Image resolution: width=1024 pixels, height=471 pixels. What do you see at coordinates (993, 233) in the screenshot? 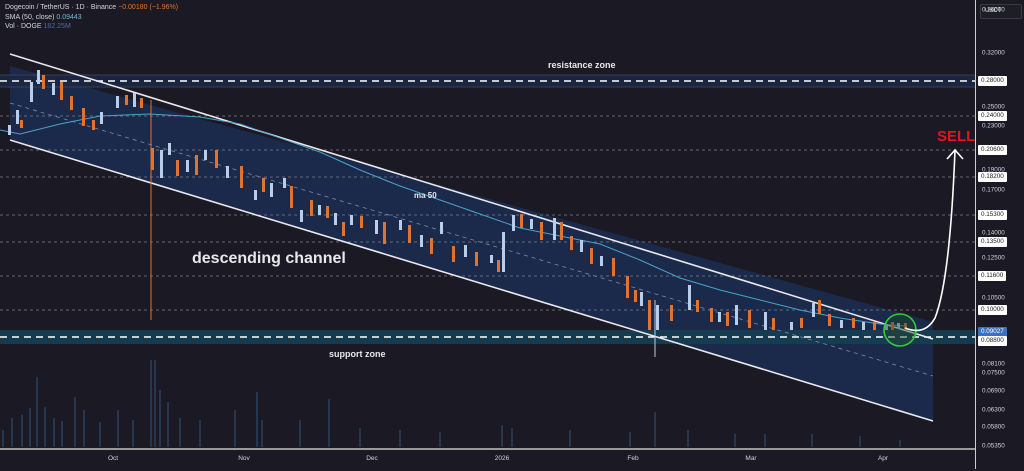
I see `price-tick: 0.14000` at bounding box center [993, 233].